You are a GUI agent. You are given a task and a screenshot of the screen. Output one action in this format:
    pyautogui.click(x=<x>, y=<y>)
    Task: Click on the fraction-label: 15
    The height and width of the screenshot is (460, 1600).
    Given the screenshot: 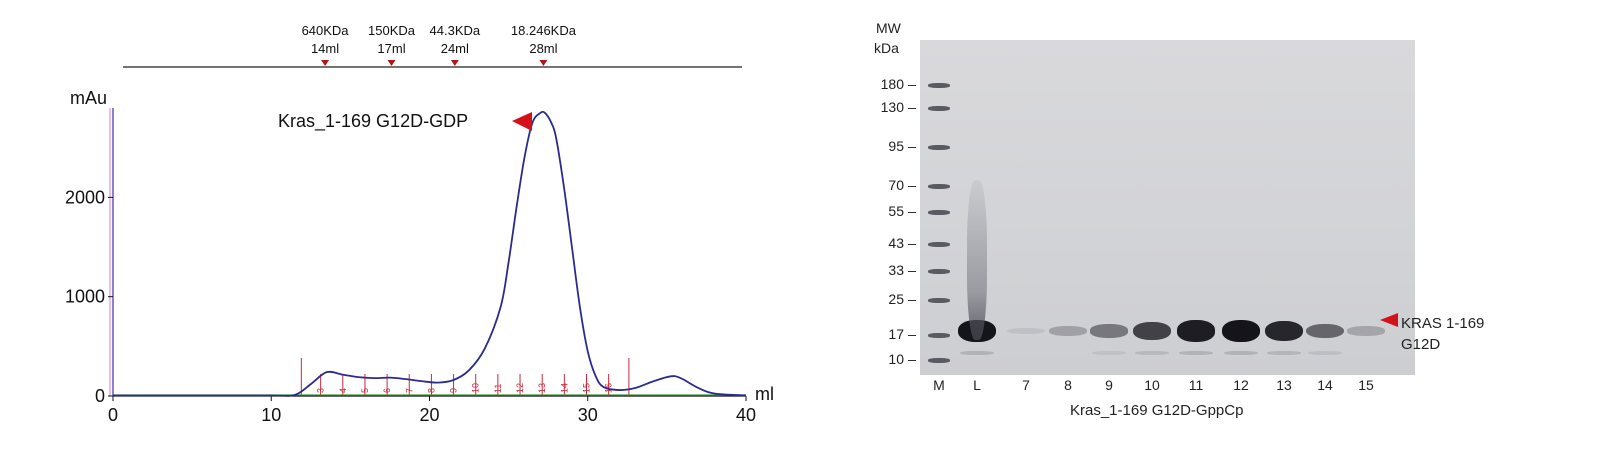 What is the action you would take?
    pyautogui.click(x=586, y=388)
    